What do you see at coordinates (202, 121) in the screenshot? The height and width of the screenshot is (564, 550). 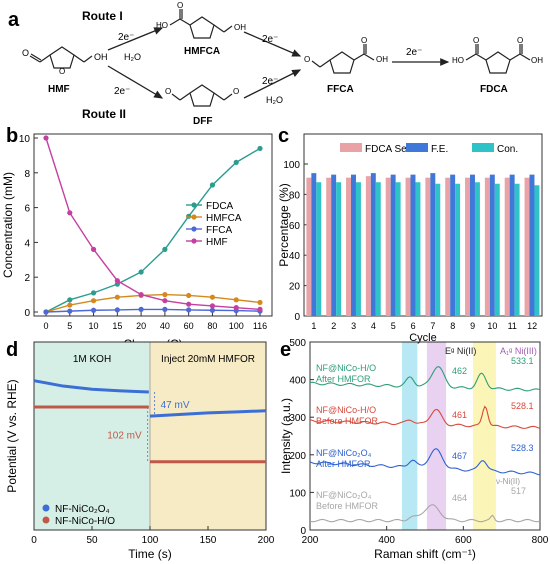 I see `dff-name: DFF` at bounding box center [202, 121].